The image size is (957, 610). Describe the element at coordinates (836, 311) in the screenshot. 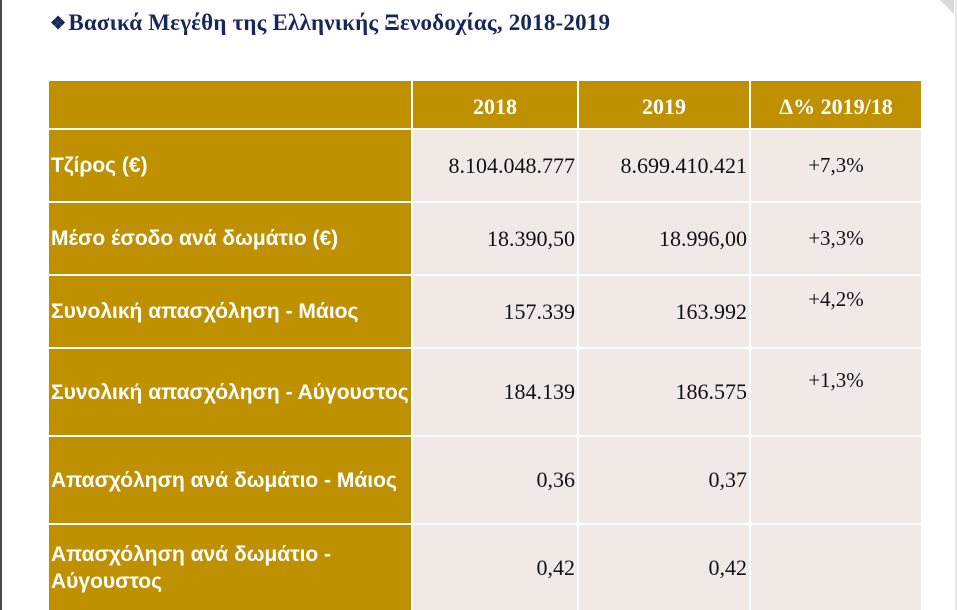

I see `value-change-cell: +4,2%` at that location.